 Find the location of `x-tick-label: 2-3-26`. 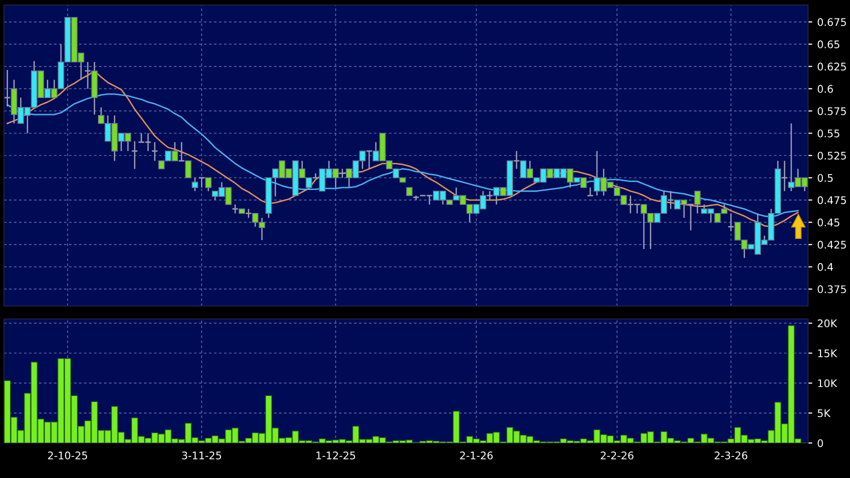

x-tick-label: 2-3-26 is located at coordinates (731, 456).